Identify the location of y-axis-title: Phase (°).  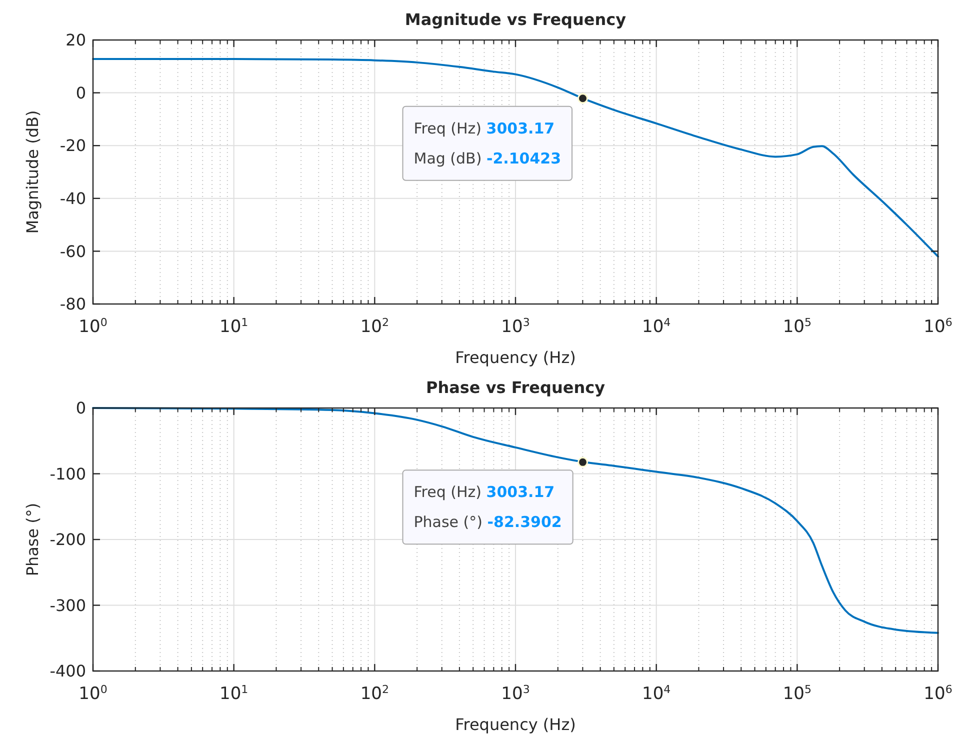
(32, 539).